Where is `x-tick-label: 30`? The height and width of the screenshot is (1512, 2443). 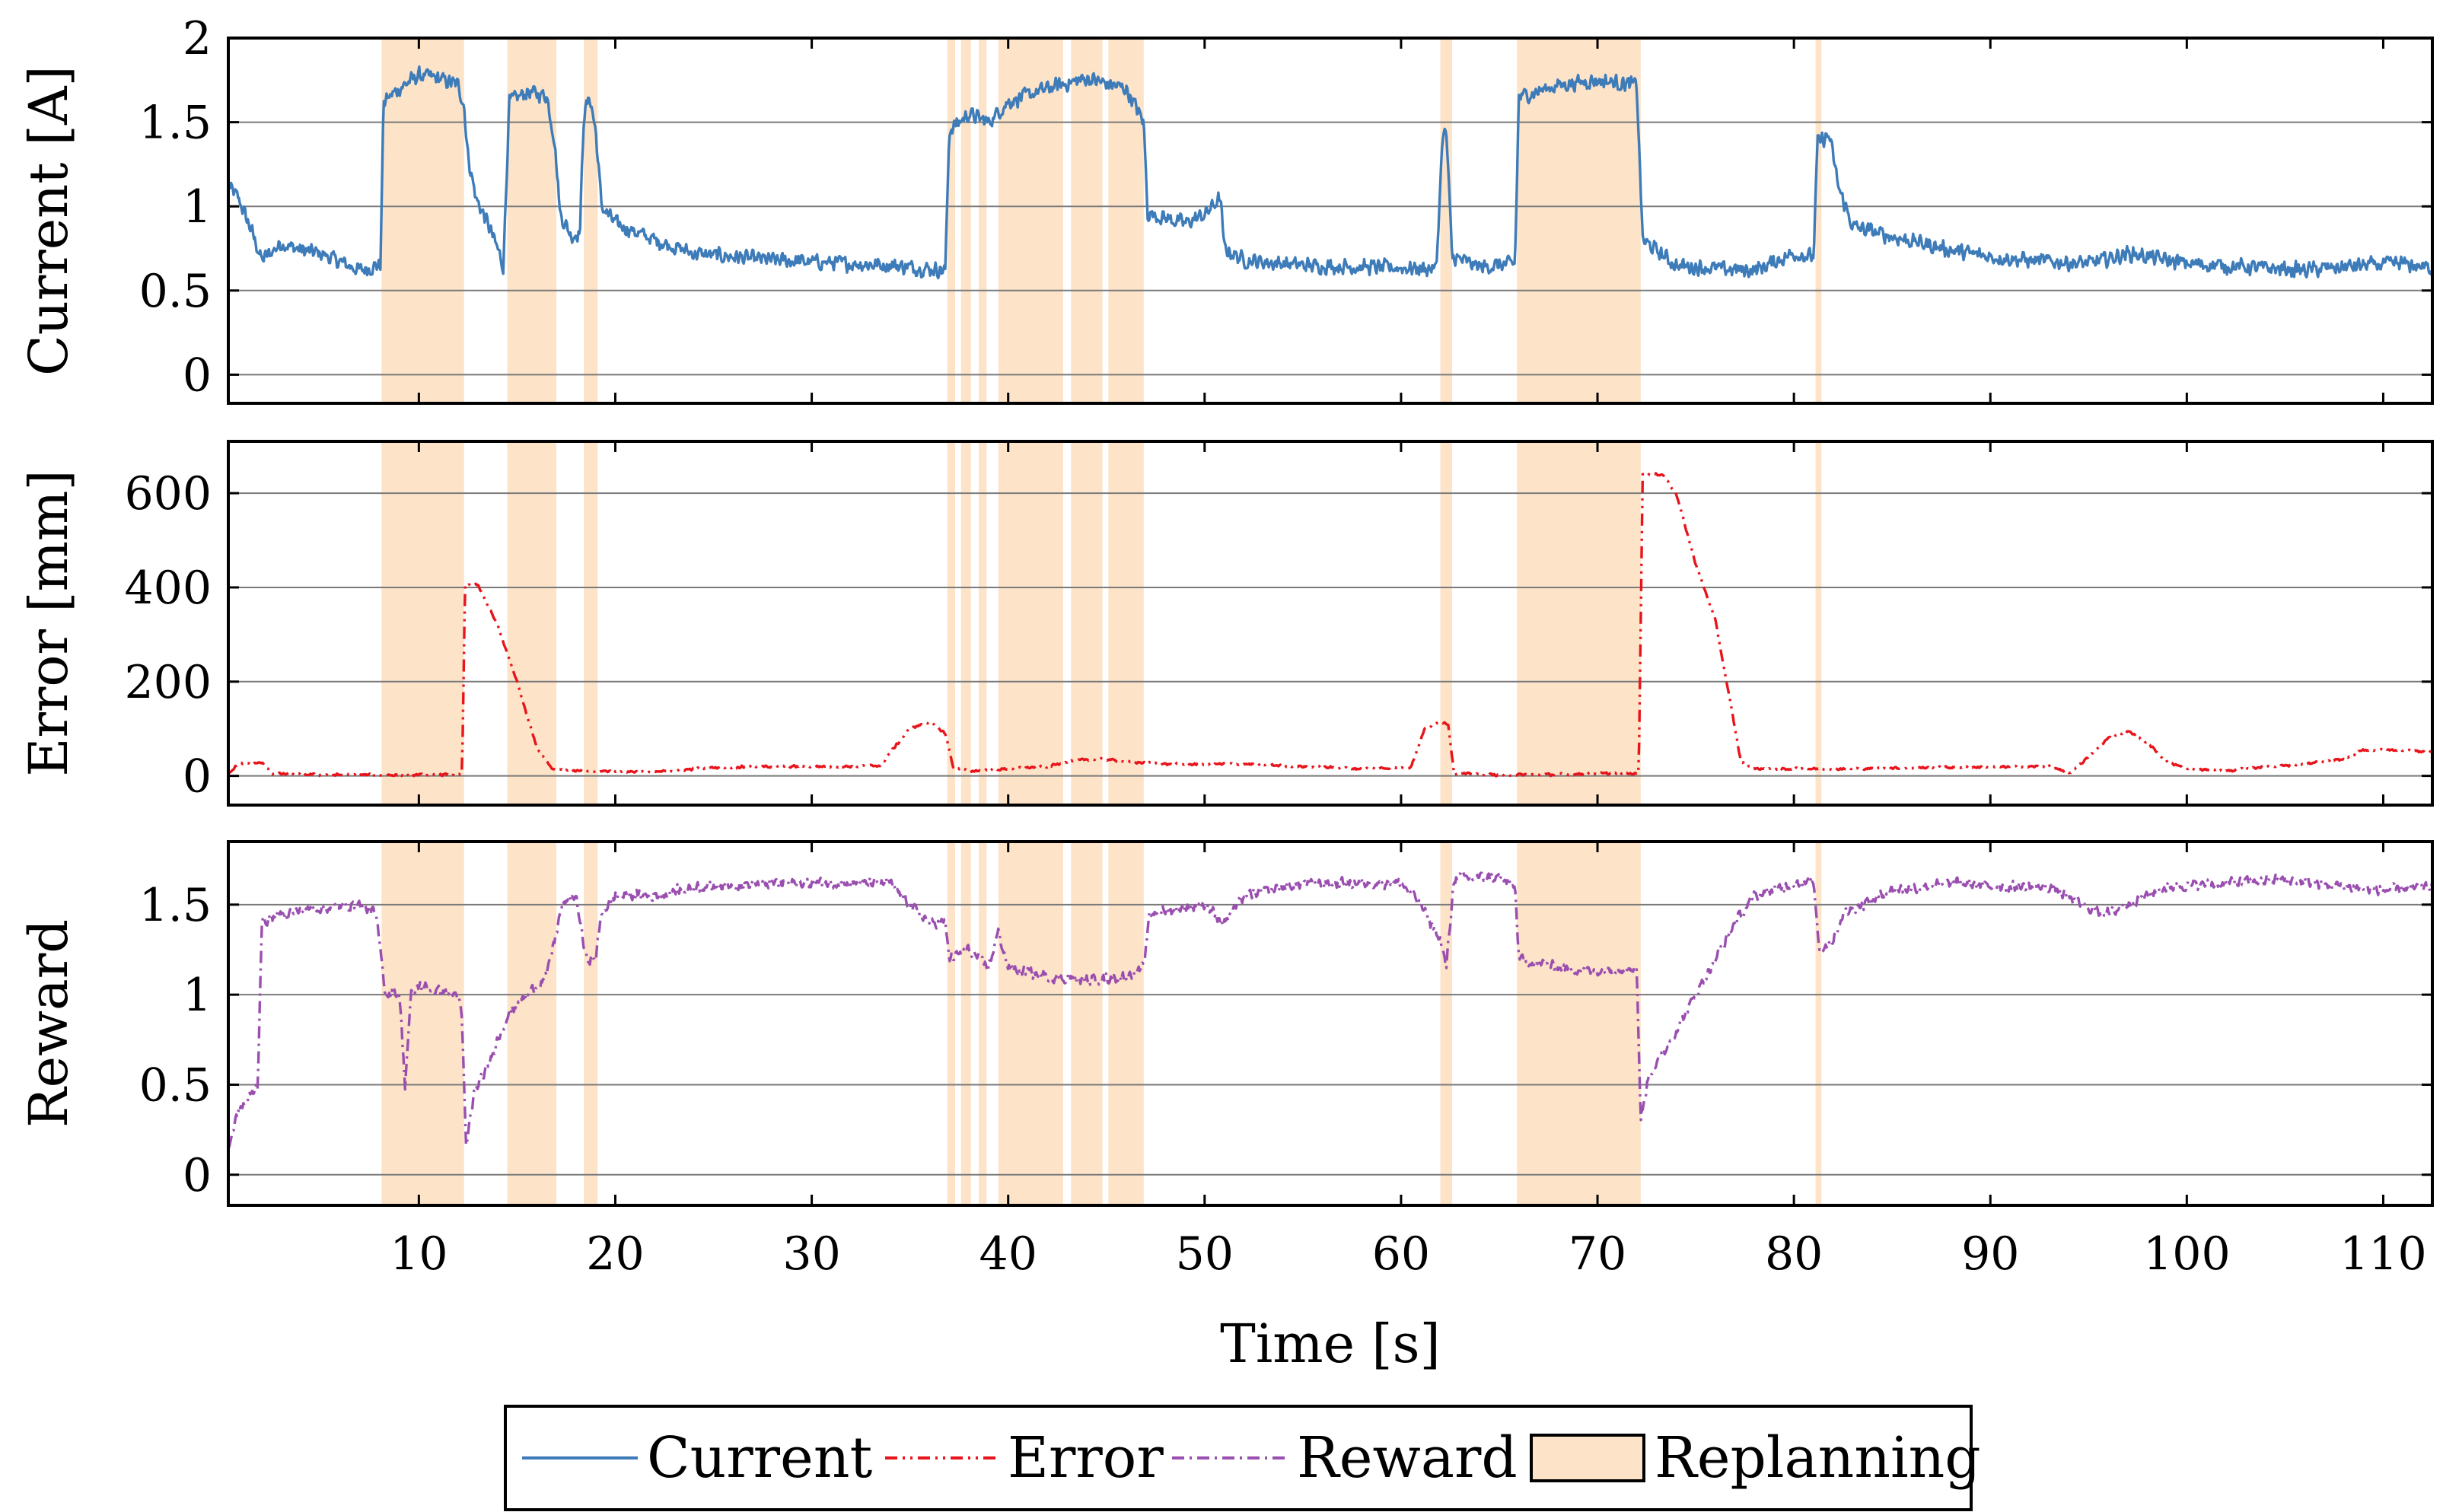
x-tick-label: 30 is located at coordinates (811, 1254).